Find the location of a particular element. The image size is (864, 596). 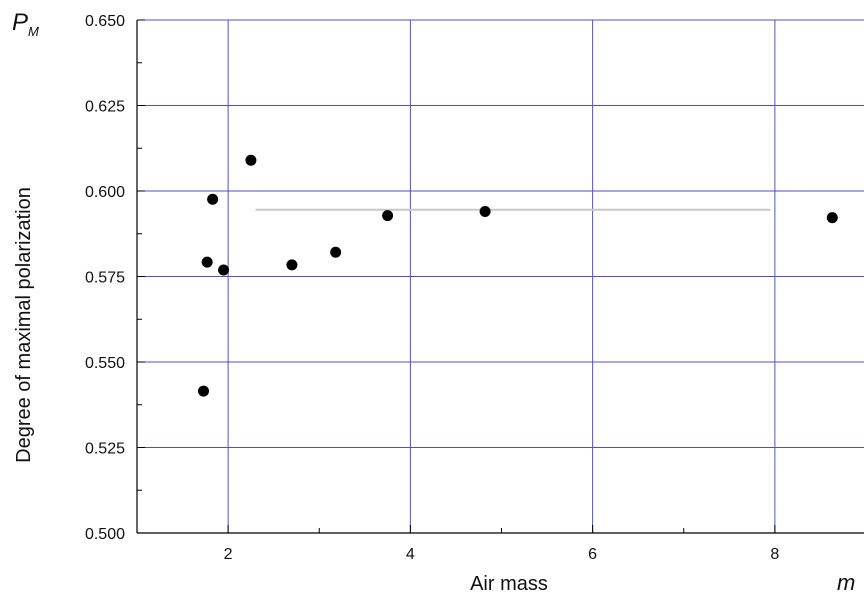

y-tick-label: 0.500 is located at coordinates (105, 534).